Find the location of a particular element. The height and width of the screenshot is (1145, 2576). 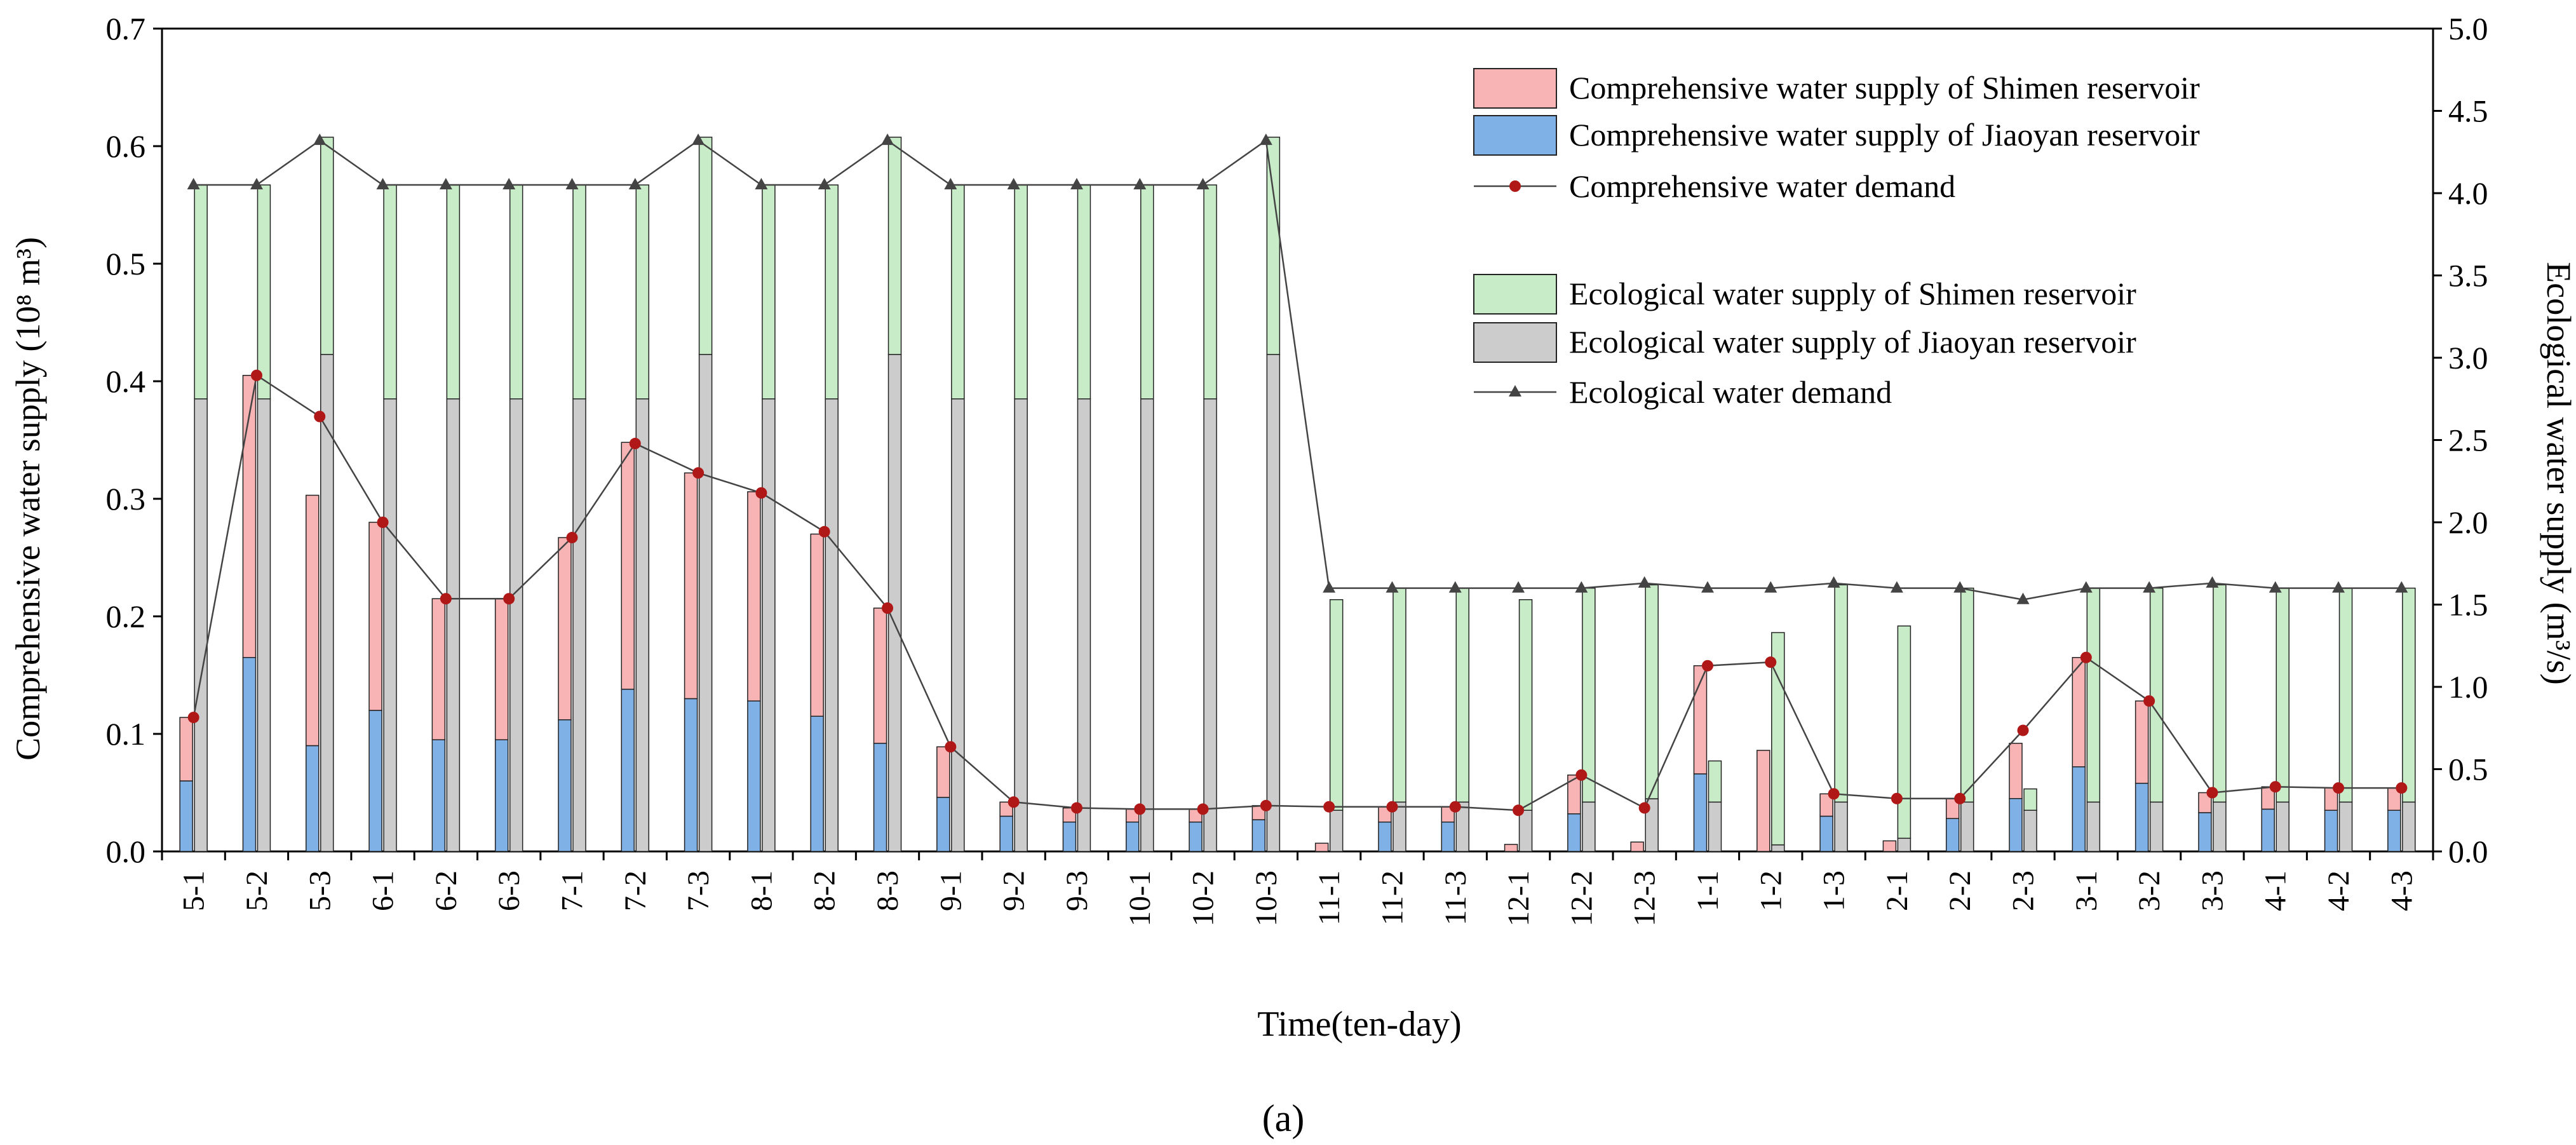

legend-swatch-comp-jiaoyan is located at coordinates (1515, 135).